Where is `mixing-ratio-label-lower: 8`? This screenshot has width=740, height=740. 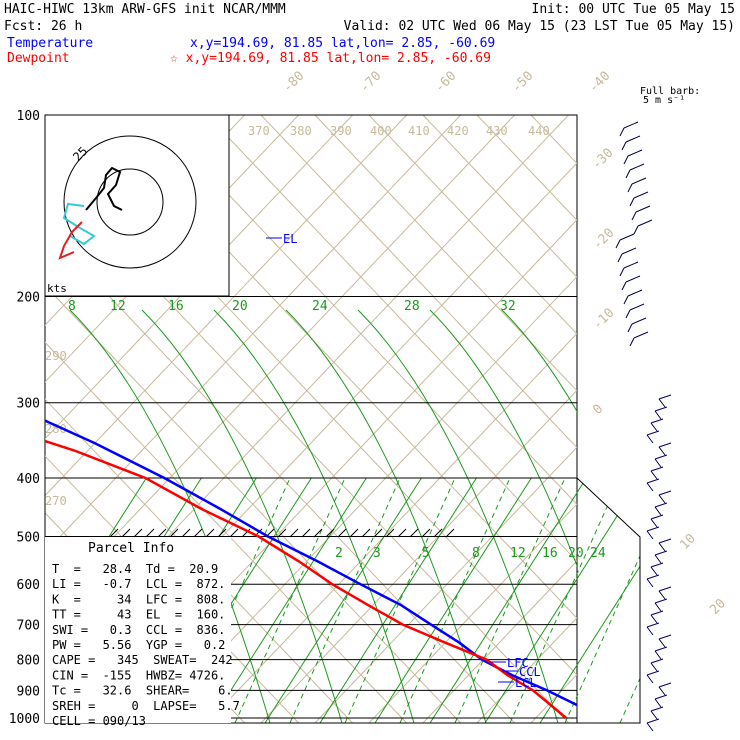
mixing-ratio-label-lower: 8 is located at coordinates (476, 553).